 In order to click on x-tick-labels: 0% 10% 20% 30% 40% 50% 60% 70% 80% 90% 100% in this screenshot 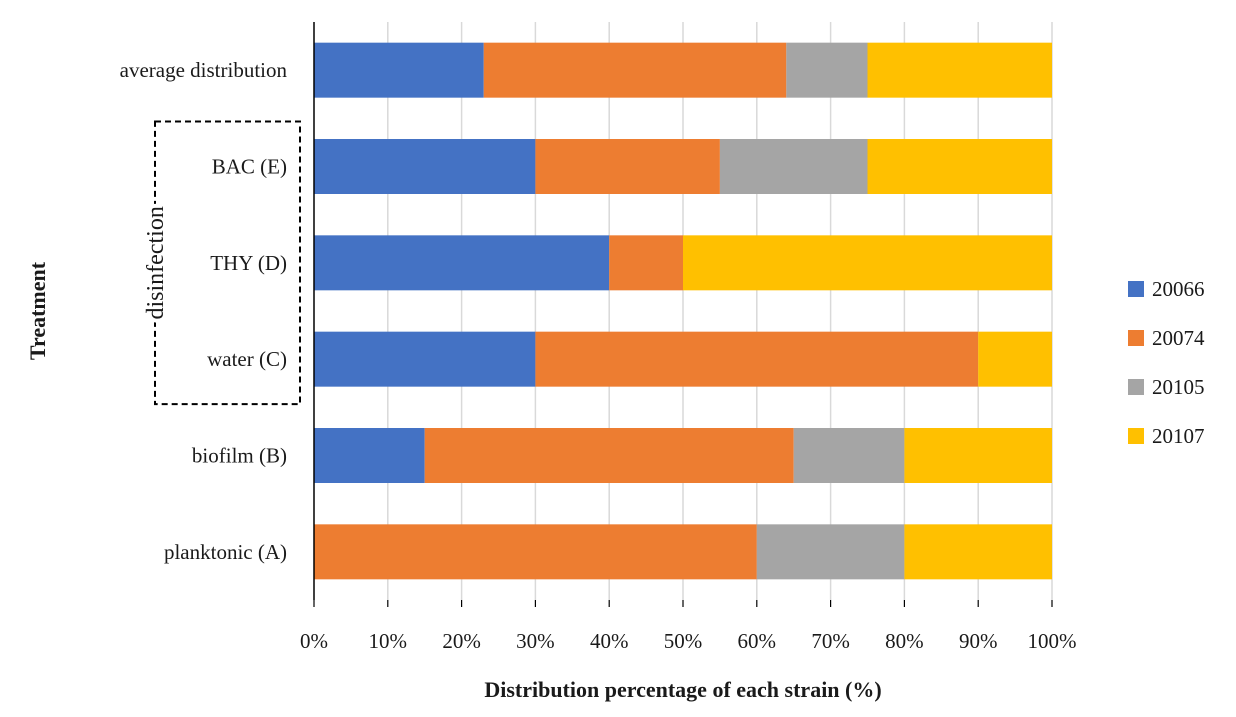, I will do `click(688, 641)`.